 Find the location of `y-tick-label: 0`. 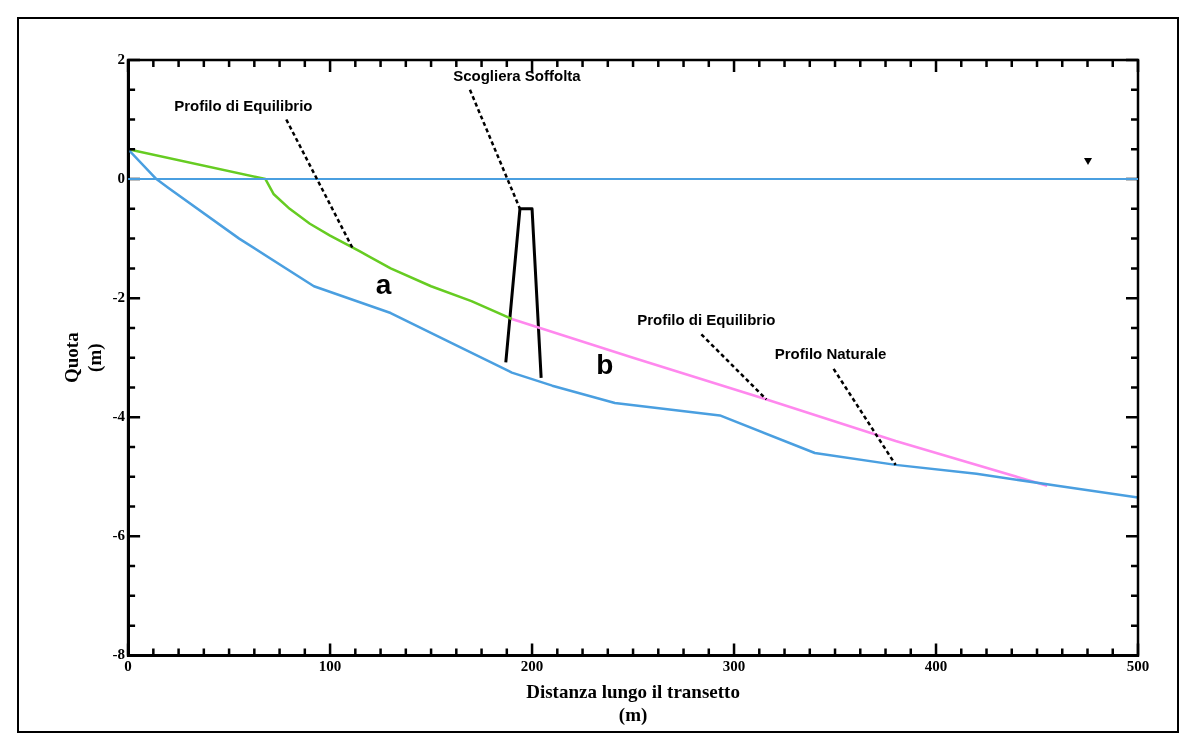

y-tick-label: 0 is located at coordinates (121, 177).